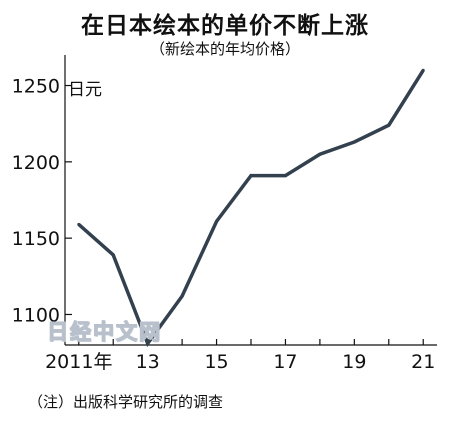 This screenshot has height=422, width=450. I want to click on chart-title: 在日本绘本的单价不断上涨, so click(225, 26).